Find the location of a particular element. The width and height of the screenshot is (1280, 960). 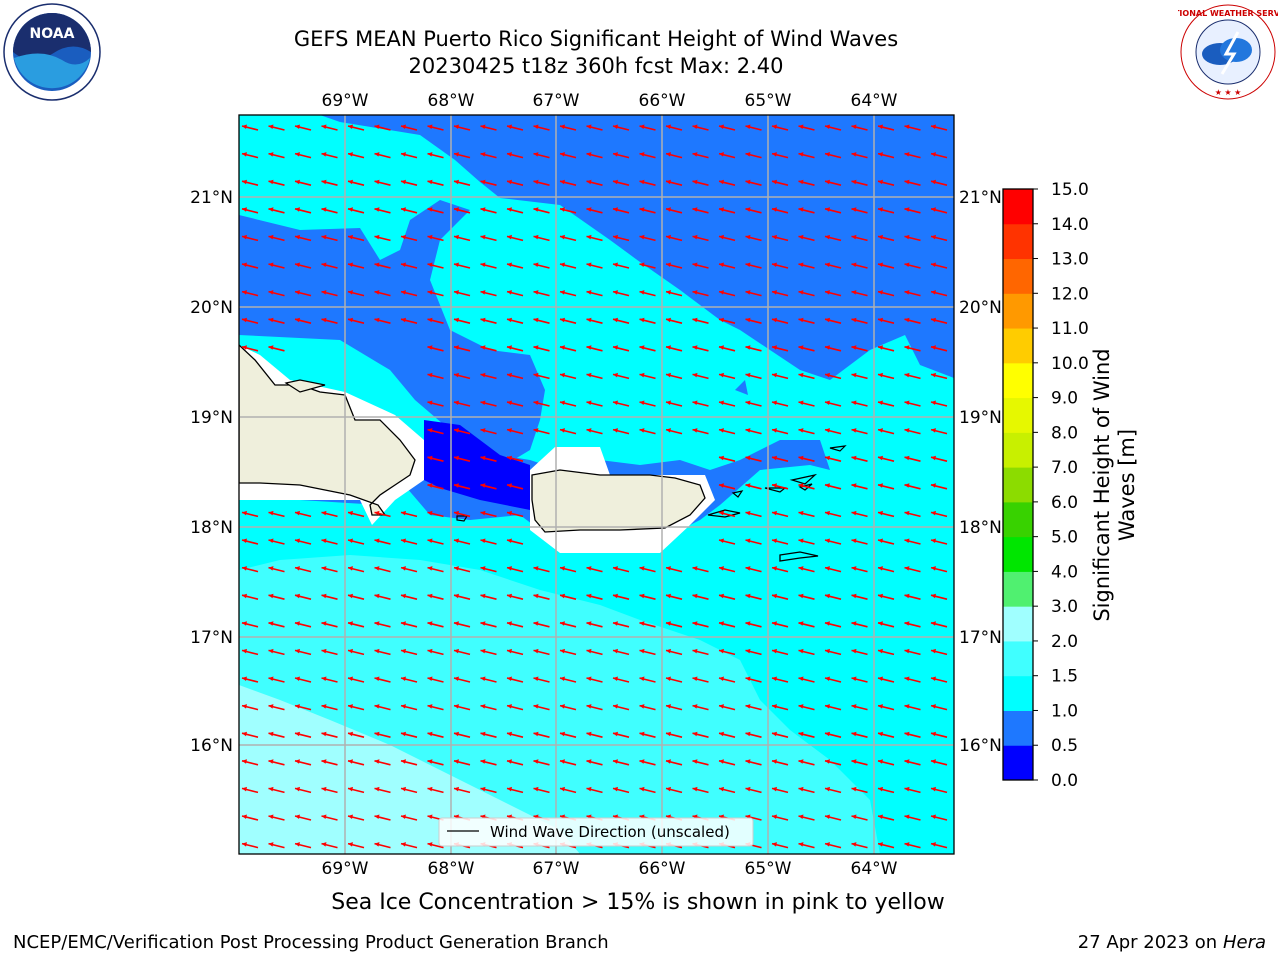

colorbar-tick-label: 1.5 is located at coordinates (1064, 677).